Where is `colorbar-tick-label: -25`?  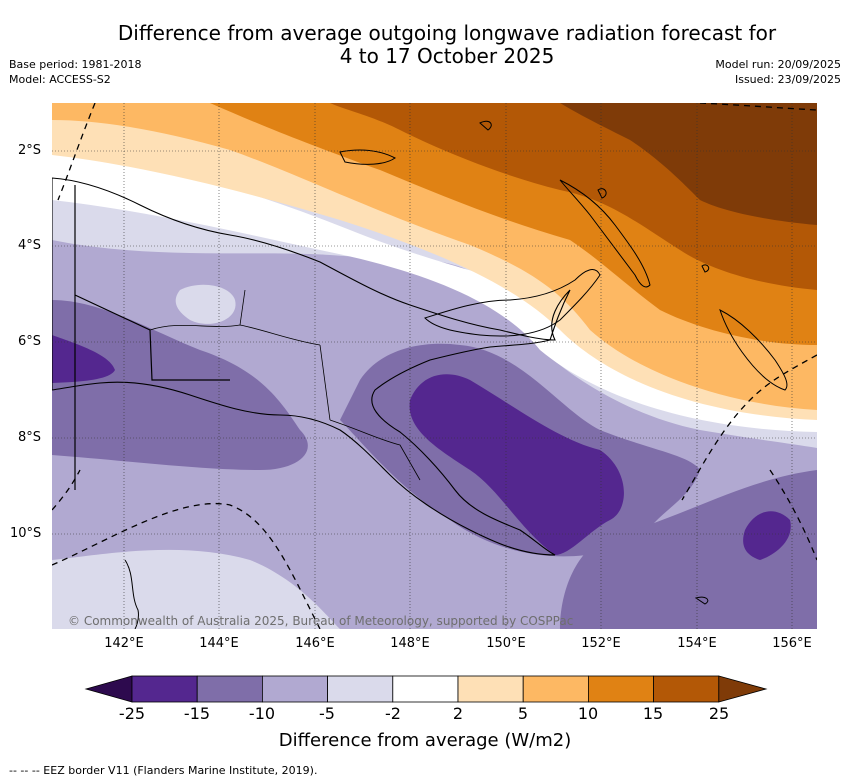
colorbar-tick-label: -25 is located at coordinates (132, 713).